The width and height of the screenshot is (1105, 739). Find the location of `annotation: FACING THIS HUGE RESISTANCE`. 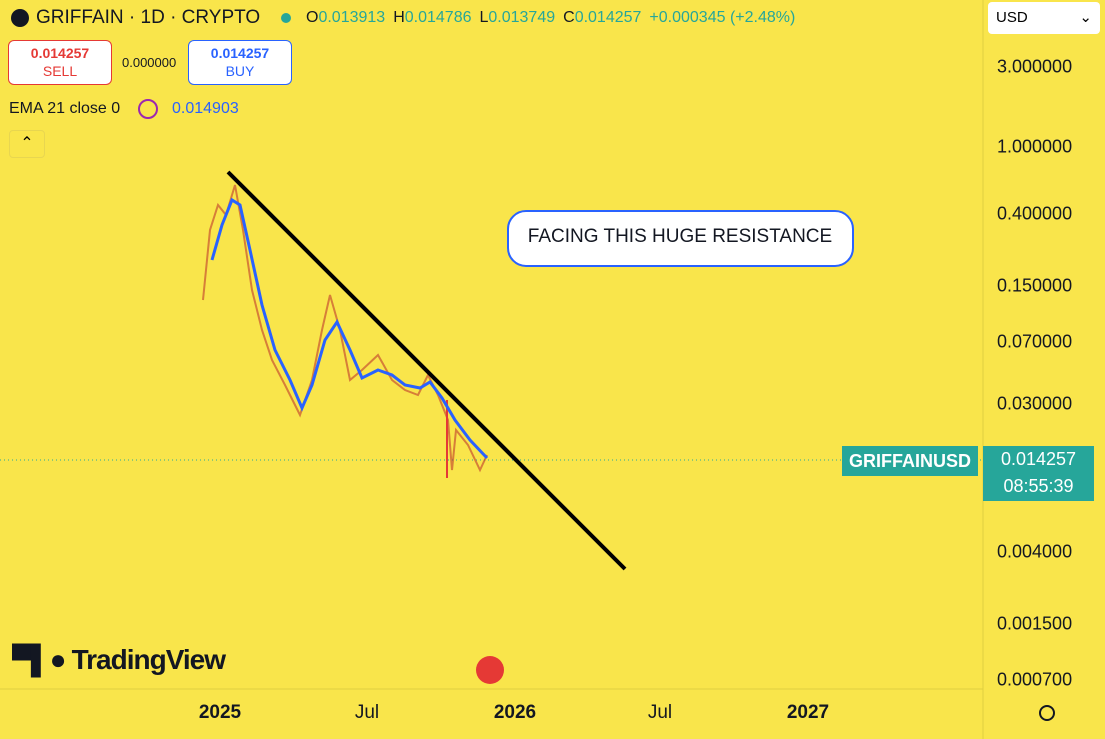

annotation: FACING THIS HUGE RESISTANCE is located at coordinates (680, 236).